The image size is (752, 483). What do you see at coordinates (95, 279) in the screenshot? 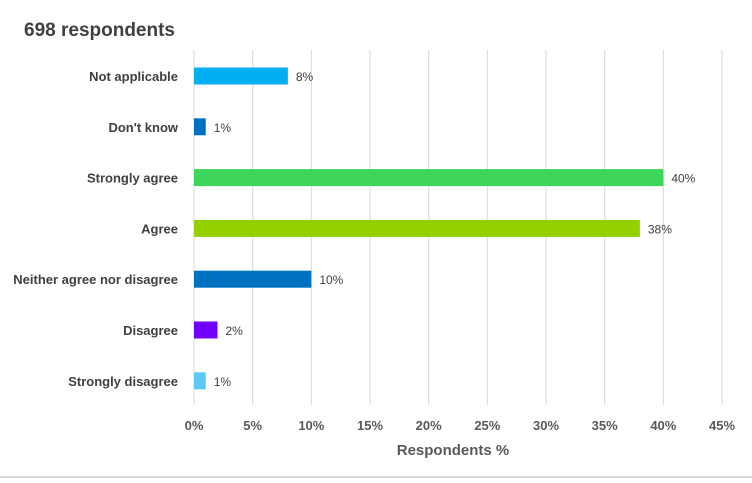
I see `category-label: Neither agree nor disagree` at bounding box center [95, 279].